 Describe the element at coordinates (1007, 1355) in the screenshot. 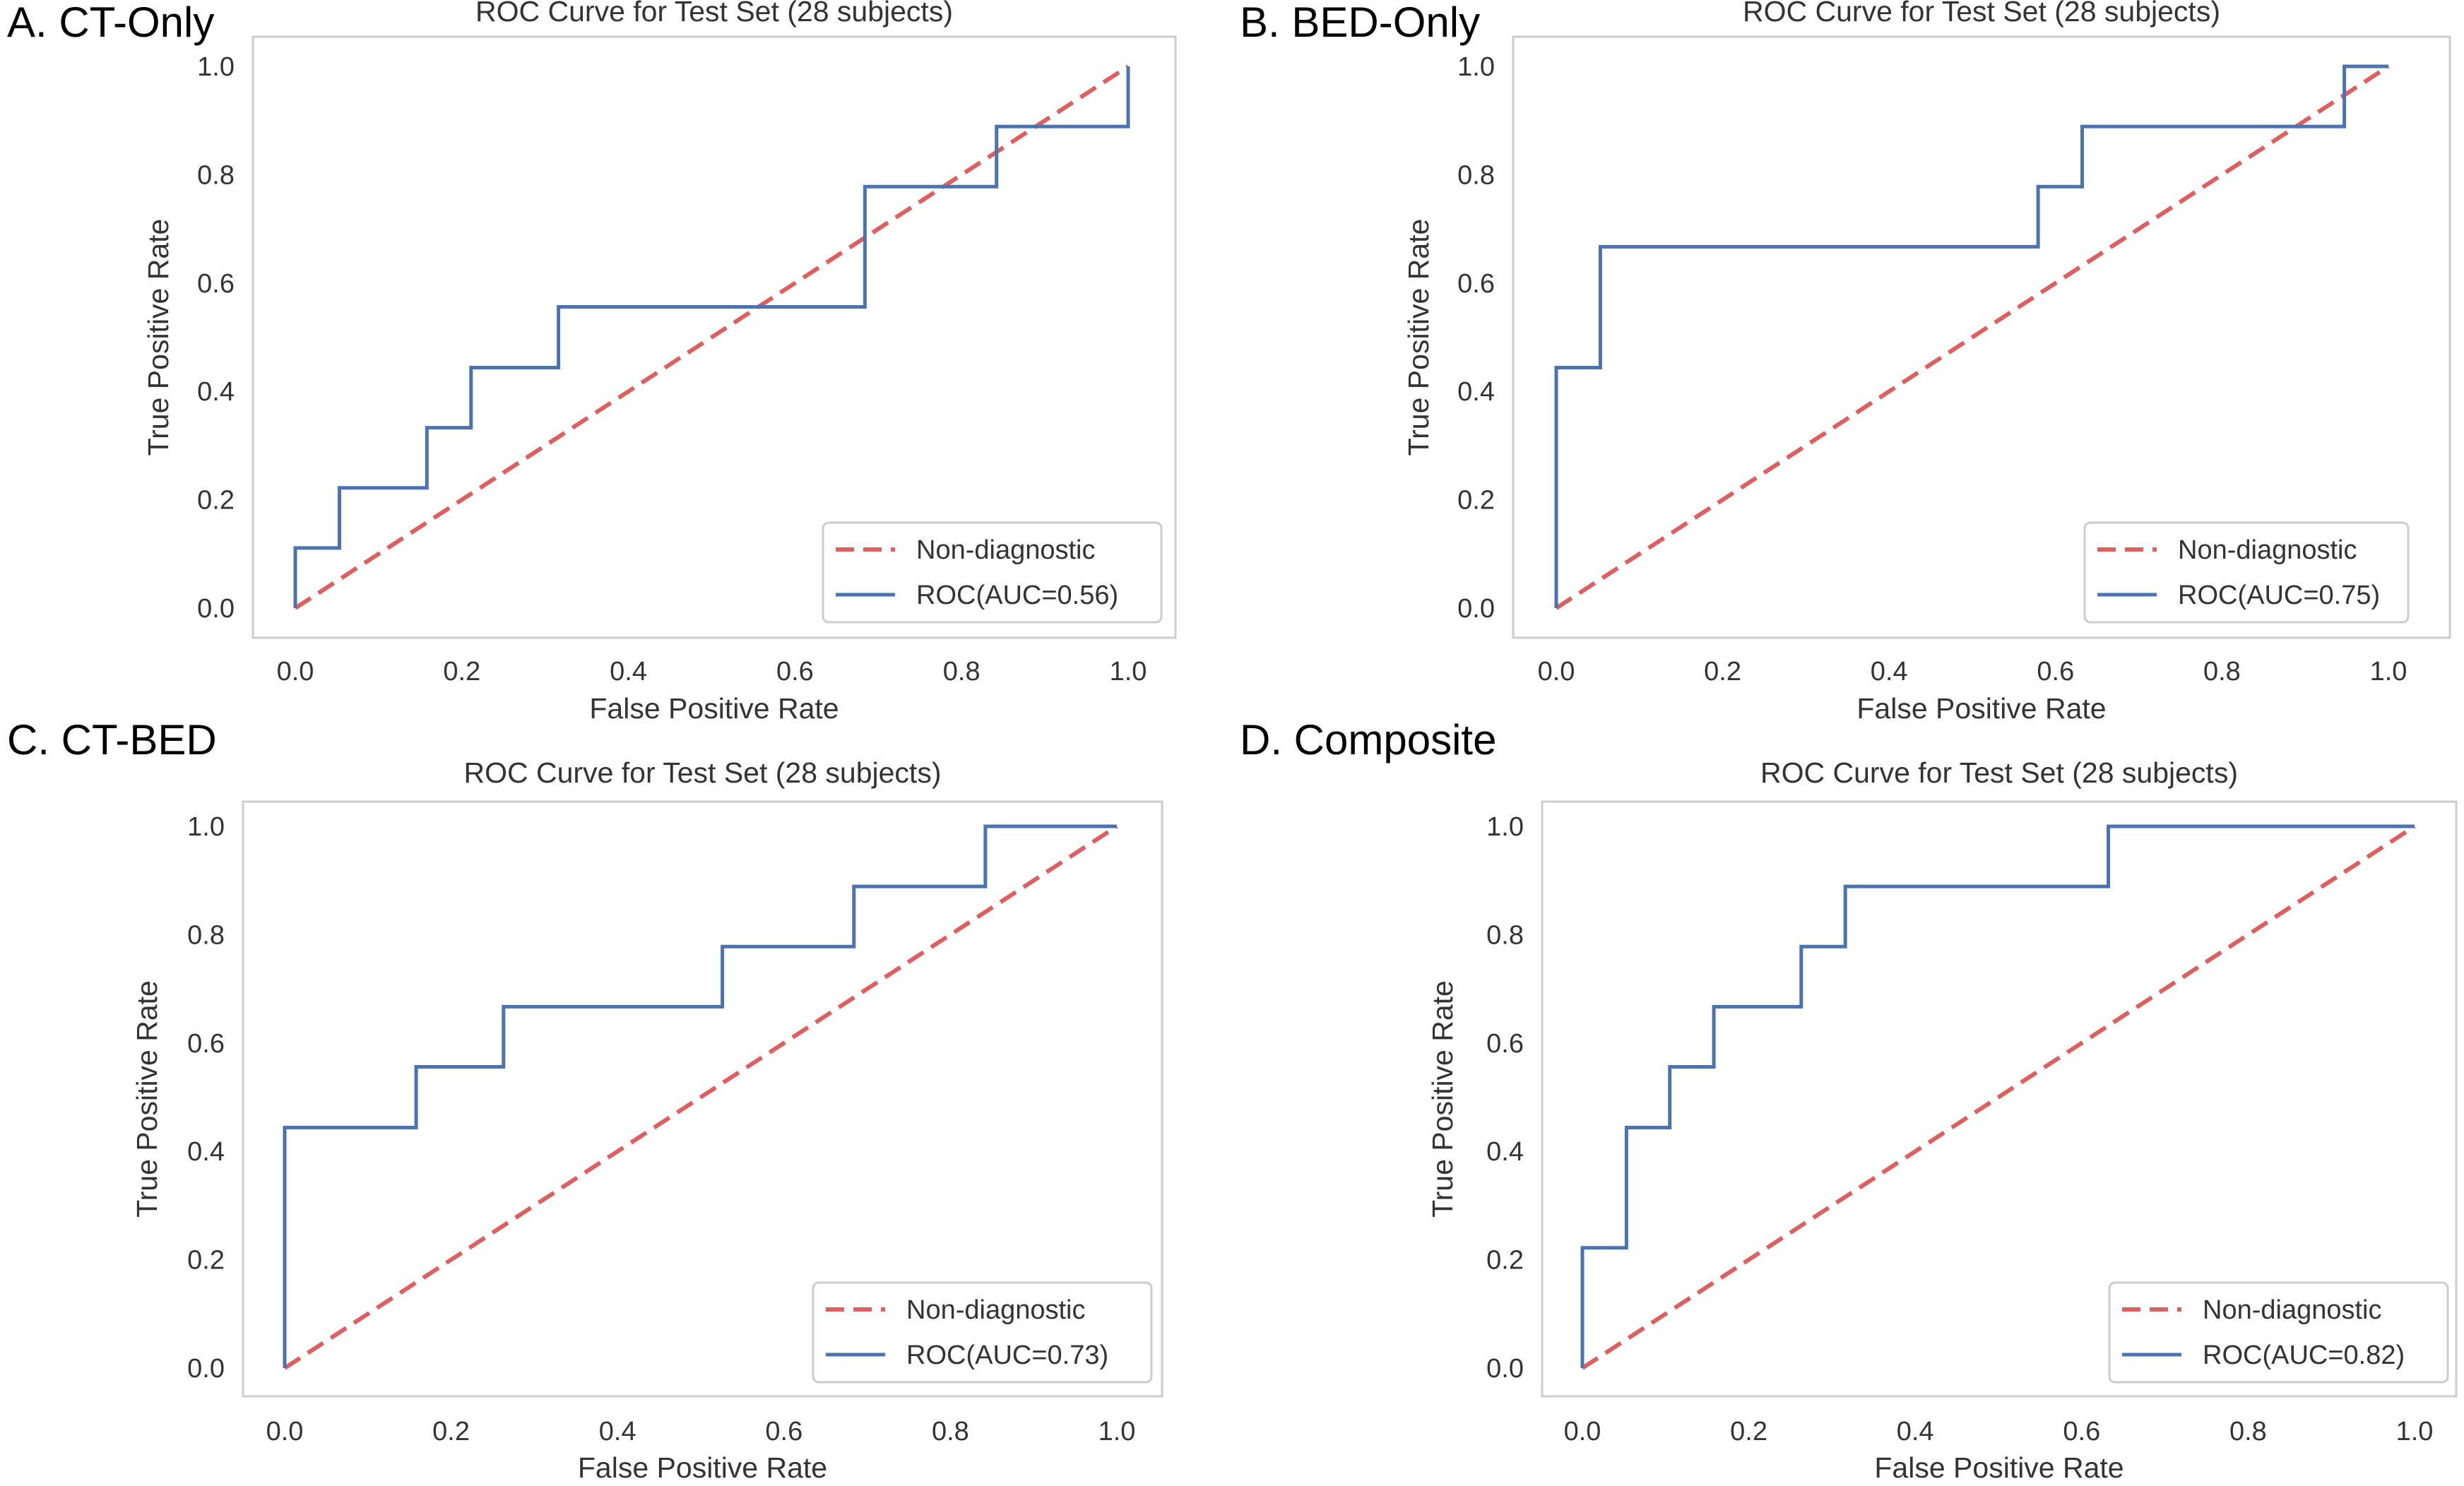

I see `legend-entry: ROC(AUC=0.73)` at that location.